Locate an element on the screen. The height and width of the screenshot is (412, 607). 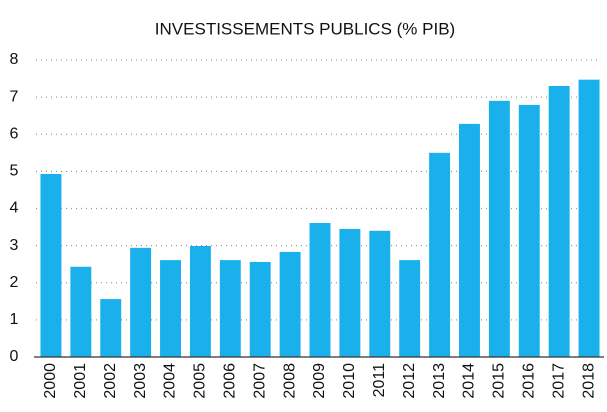
x-tick-label: 2016 is located at coordinates (528, 381).